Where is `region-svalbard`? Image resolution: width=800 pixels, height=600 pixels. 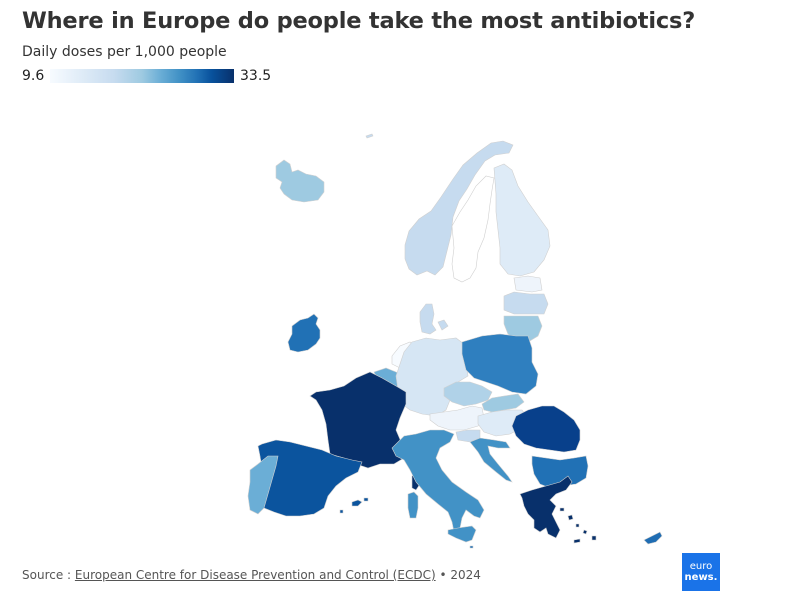 region-svalbard is located at coordinates (369, 136).